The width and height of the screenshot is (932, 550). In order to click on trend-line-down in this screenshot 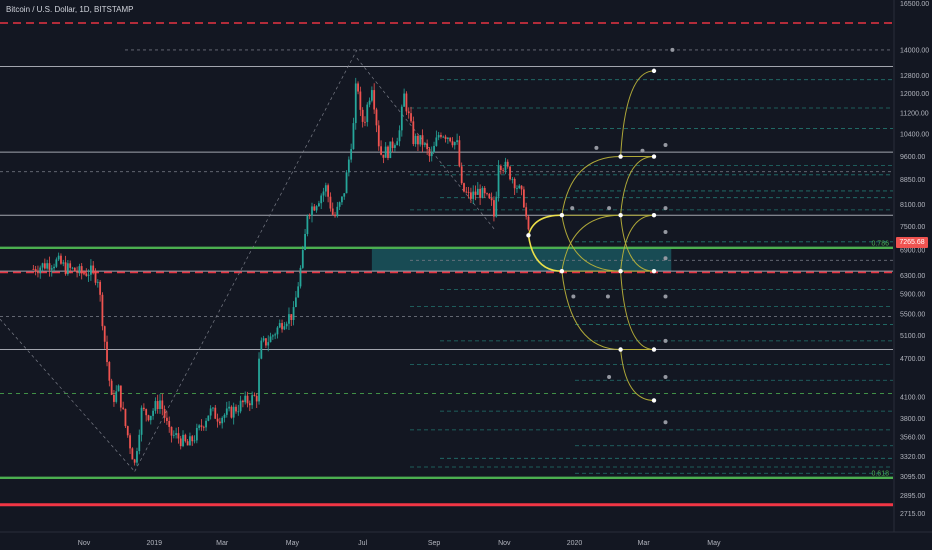, I will do `click(67, 395)`.